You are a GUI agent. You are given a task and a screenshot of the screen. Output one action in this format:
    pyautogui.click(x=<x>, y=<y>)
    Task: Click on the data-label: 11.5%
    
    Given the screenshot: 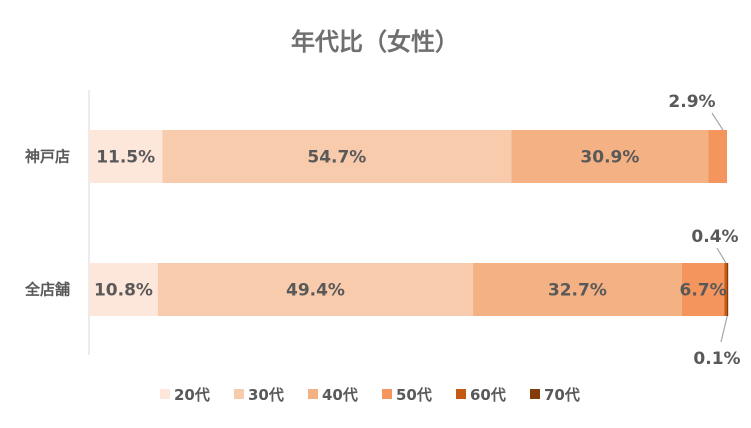 What is the action you would take?
    pyautogui.click(x=125, y=158)
    